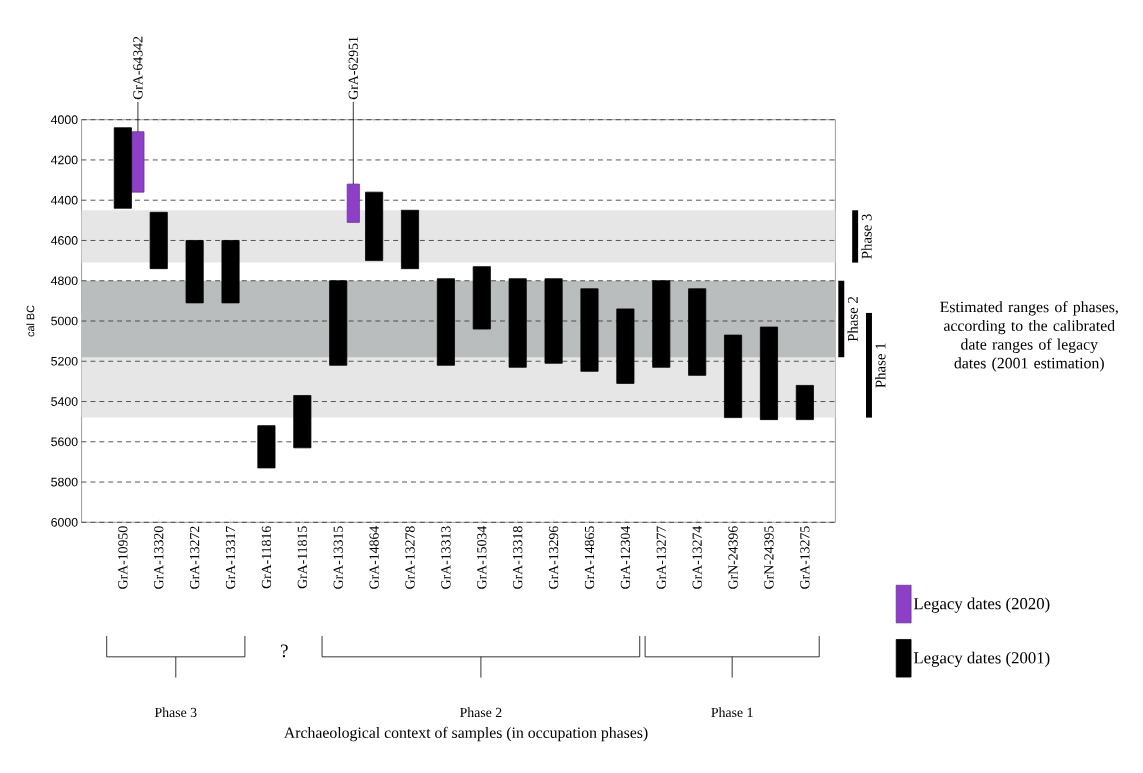 This screenshot has width=1143, height=773. I want to click on x-tick-label: GrA-13275, so click(805, 558).